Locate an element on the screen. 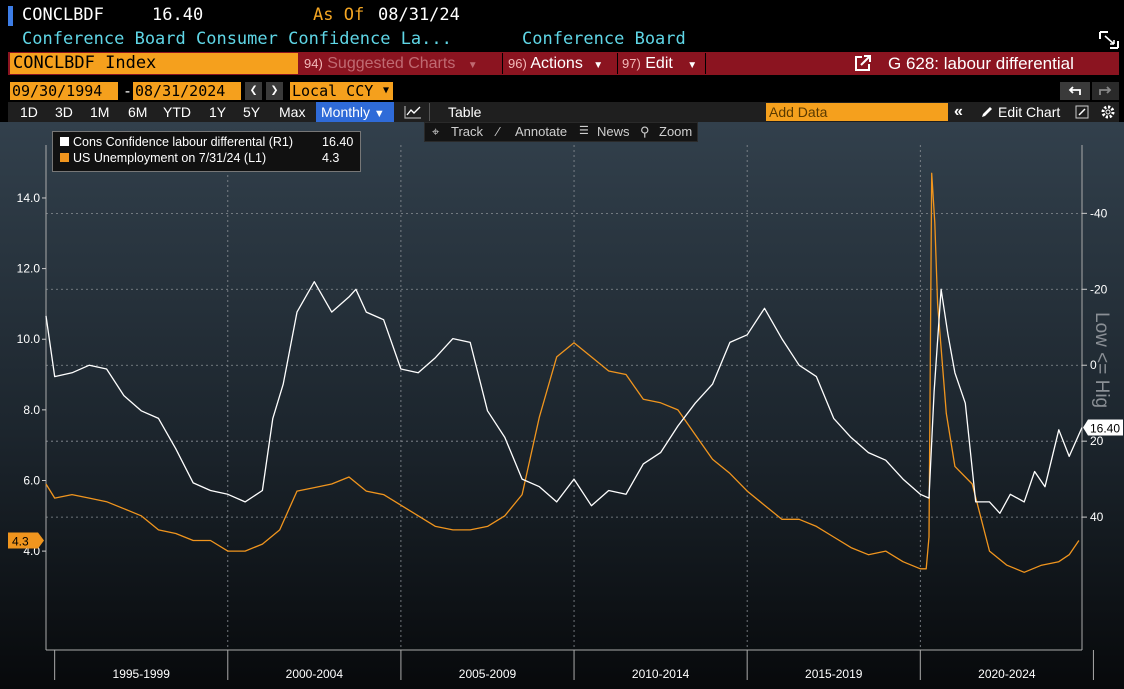  chart-tools-bar is located at coordinates (561, 132).